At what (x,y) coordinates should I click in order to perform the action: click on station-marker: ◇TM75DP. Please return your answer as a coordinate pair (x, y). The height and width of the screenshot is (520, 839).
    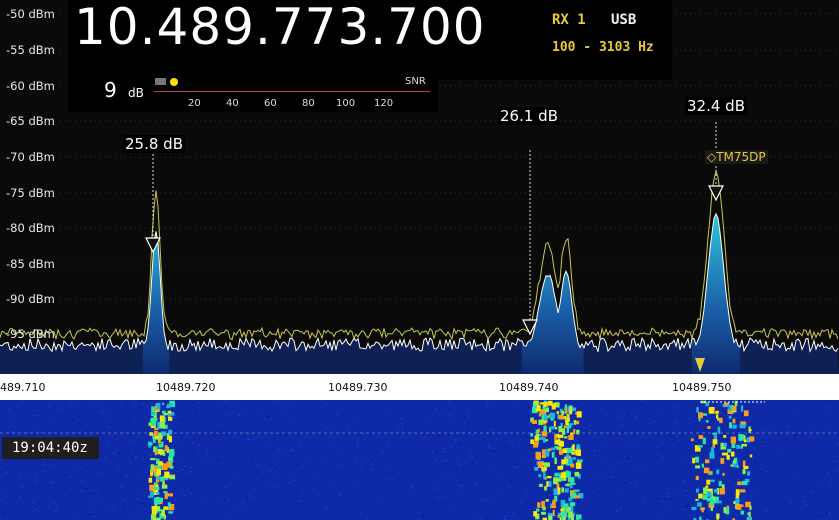
    Looking at the image, I should click on (736, 157).